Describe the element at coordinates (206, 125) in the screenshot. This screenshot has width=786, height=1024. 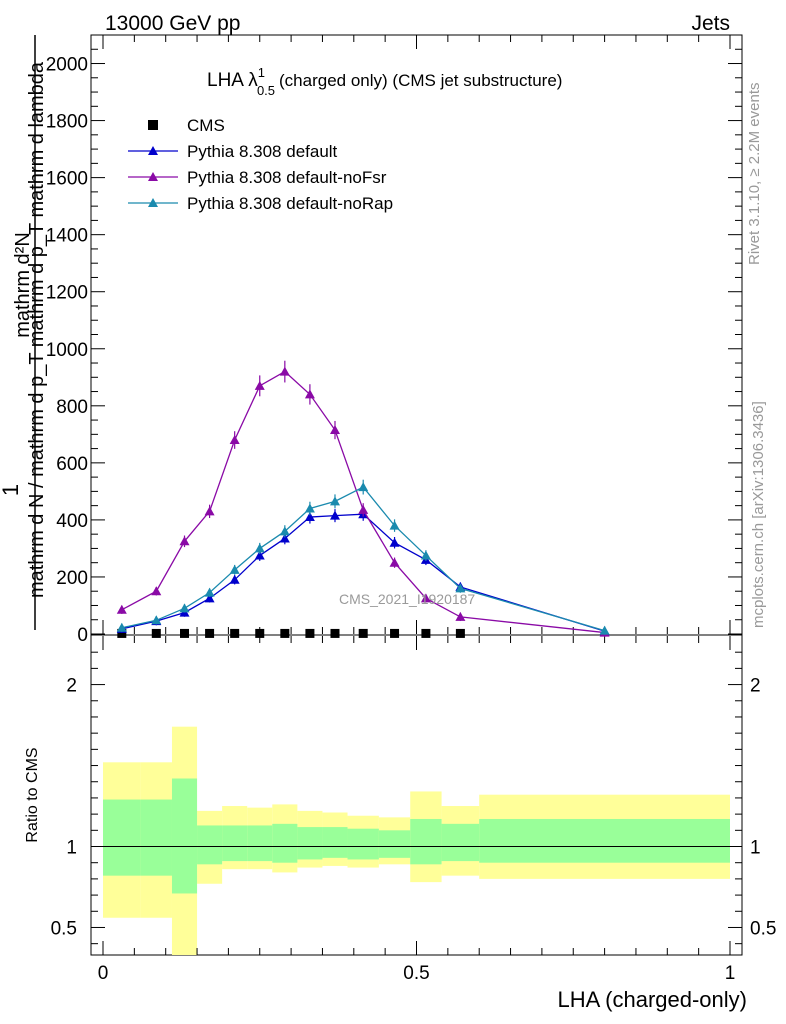
I see `legend-label: CMS` at that location.